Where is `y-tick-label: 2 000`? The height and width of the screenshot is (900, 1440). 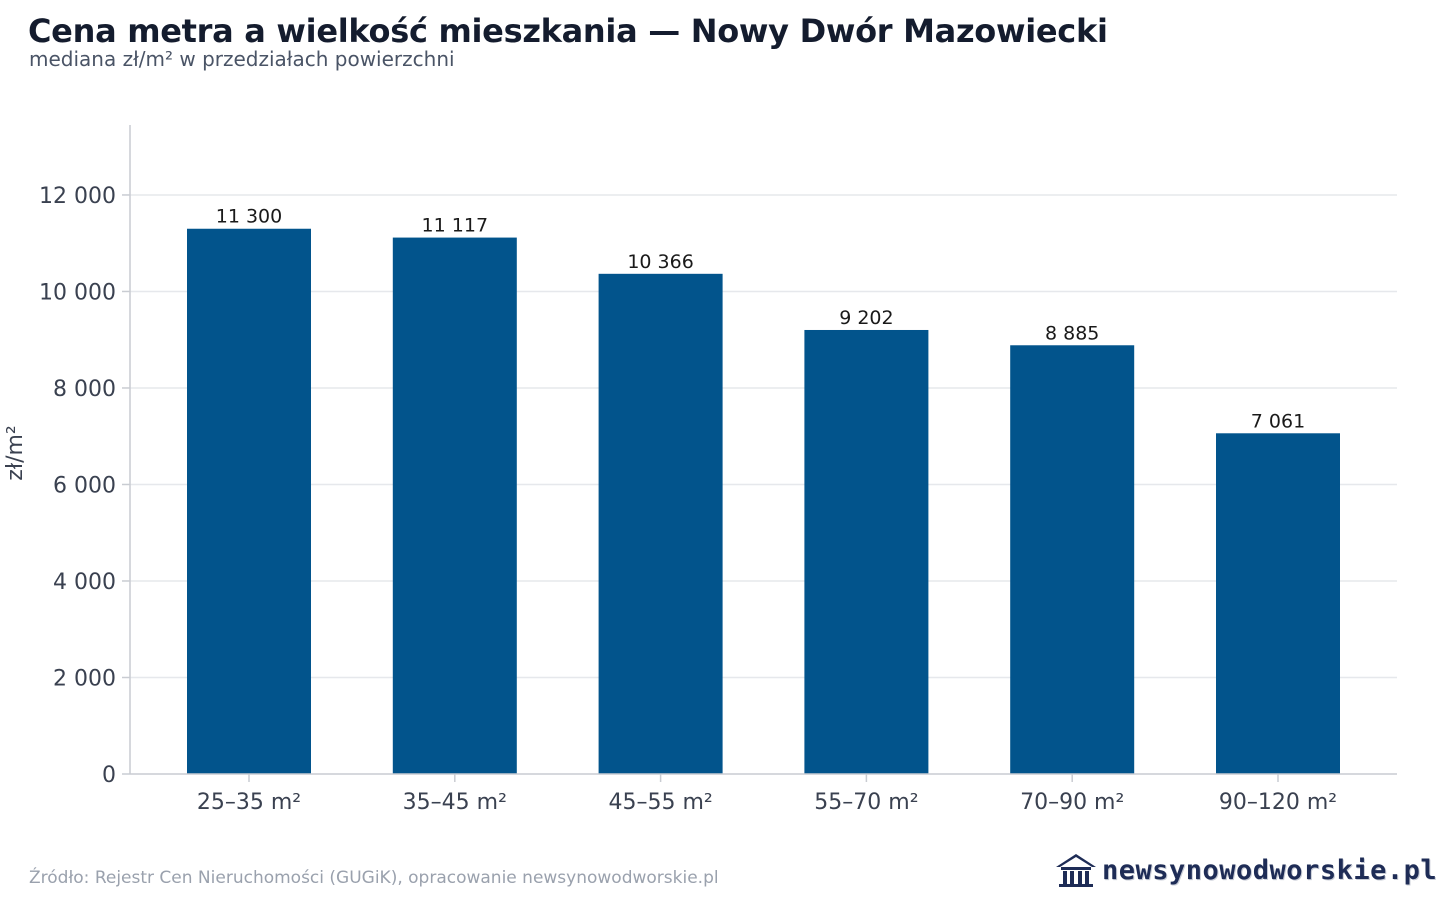 y-tick-label: 2 000 is located at coordinates (84, 678).